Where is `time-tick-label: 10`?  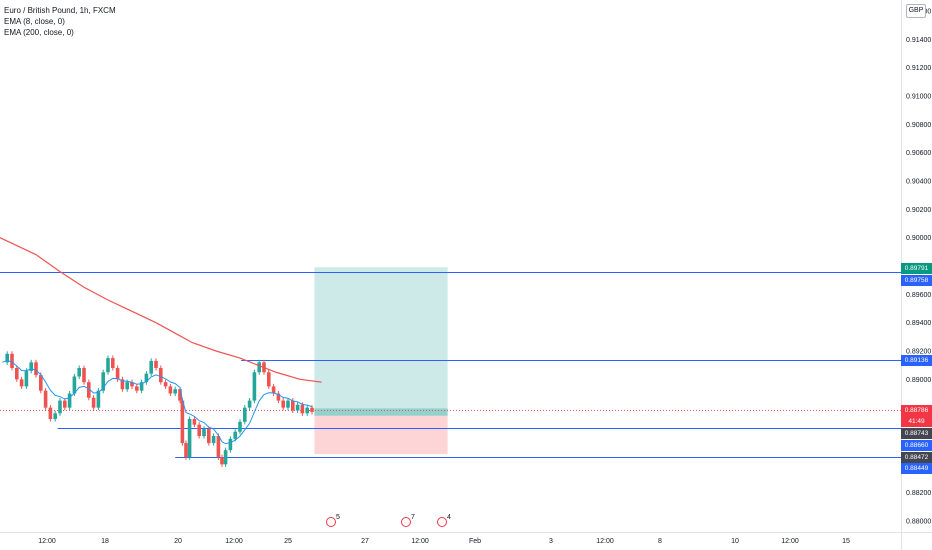 time-tick-label: 10 is located at coordinates (735, 541).